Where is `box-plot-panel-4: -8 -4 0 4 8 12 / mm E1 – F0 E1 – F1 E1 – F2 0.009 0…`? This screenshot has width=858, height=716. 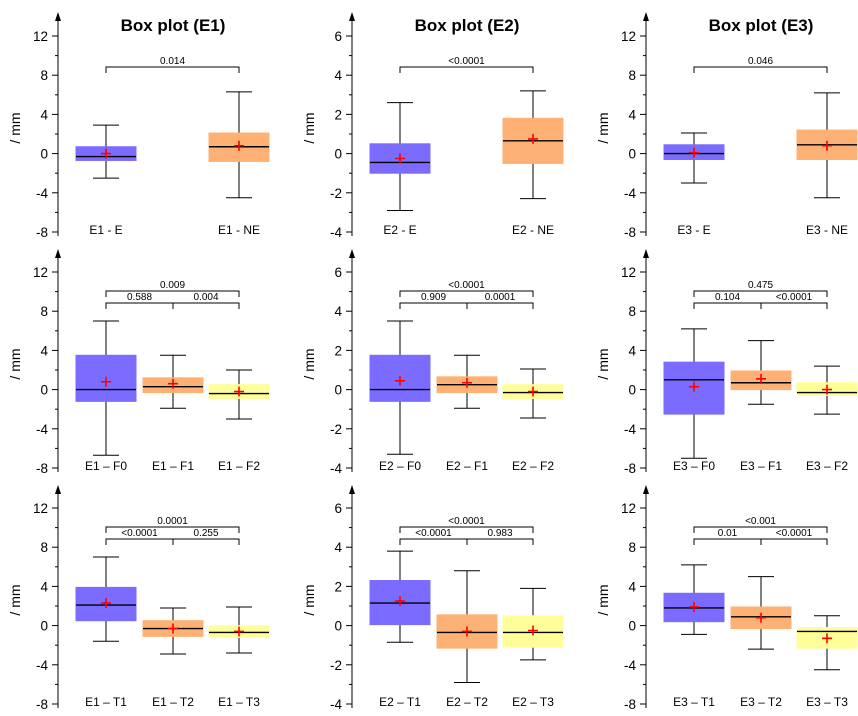
box-plot-panel-4: -8 -4 0 4 8 12 / mm E1 – F0 E1 – F1 E1 – F2 0.009 0… is located at coordinates (138, 362).